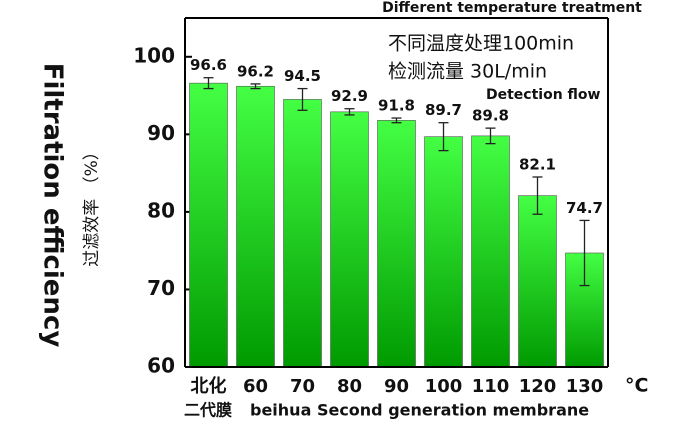 The image size is (700, 434). Describe the element at coordinates (302, 386) in the screenshot. I see `x-tick-label: 70` at that location.